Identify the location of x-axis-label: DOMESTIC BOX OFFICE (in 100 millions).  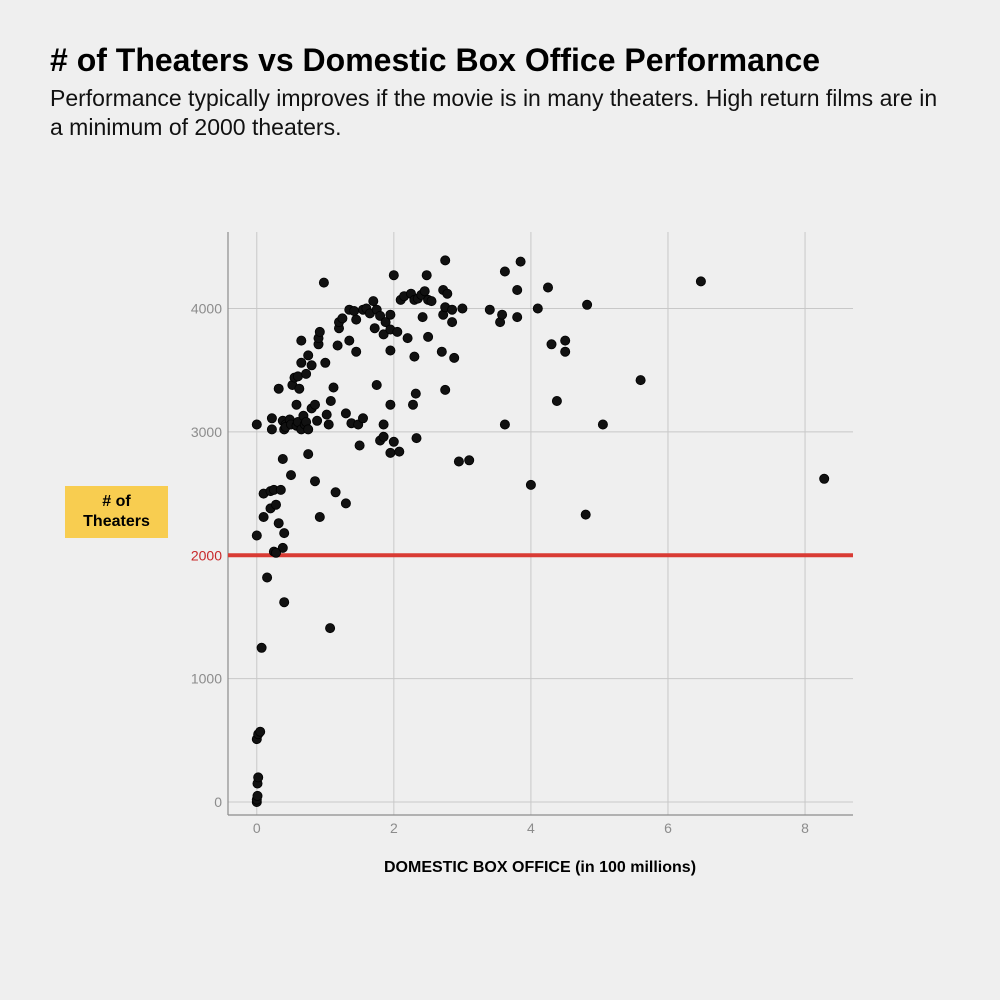
(540, 867).